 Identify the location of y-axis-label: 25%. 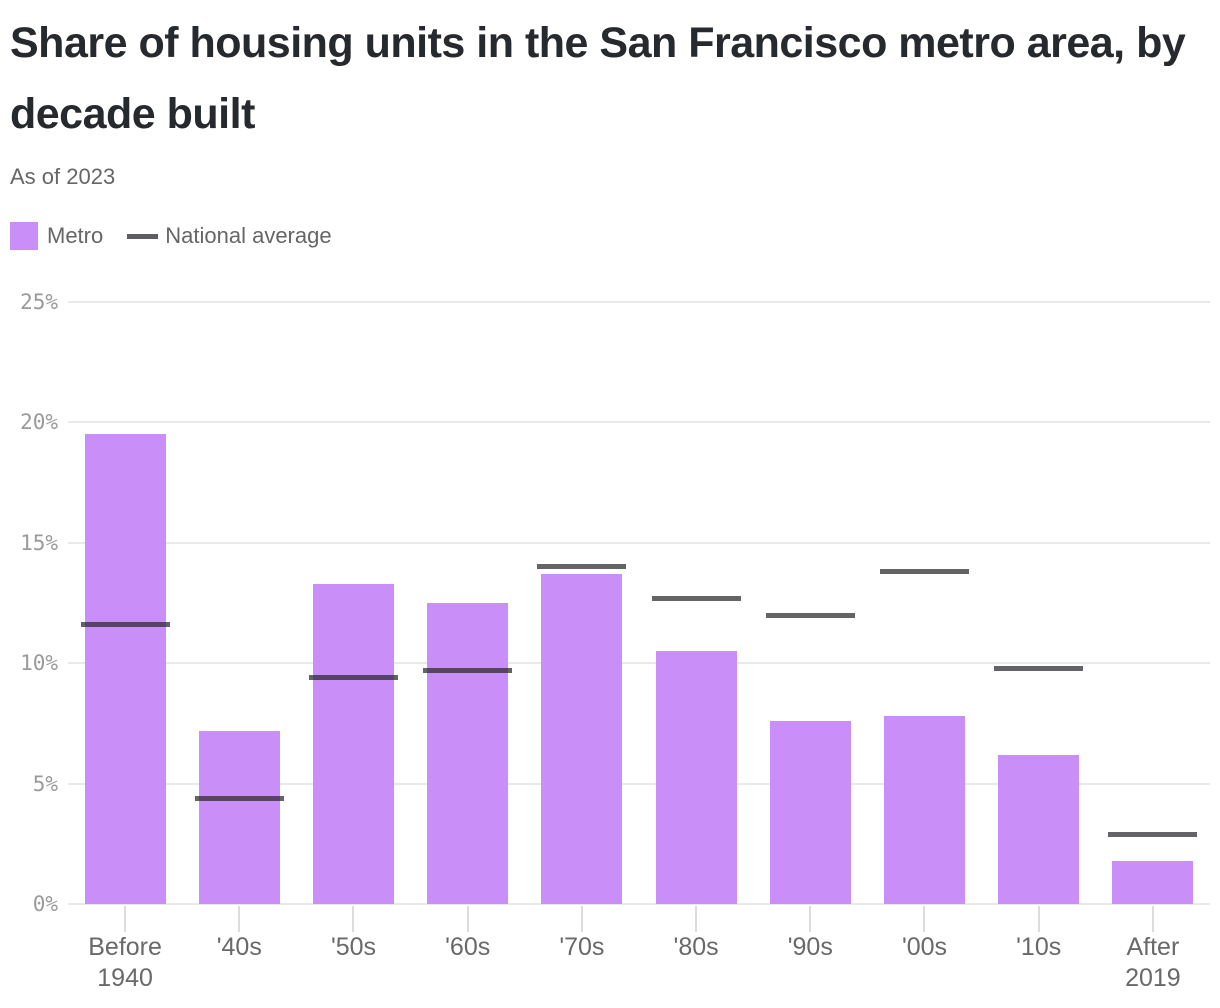
(39, 302).